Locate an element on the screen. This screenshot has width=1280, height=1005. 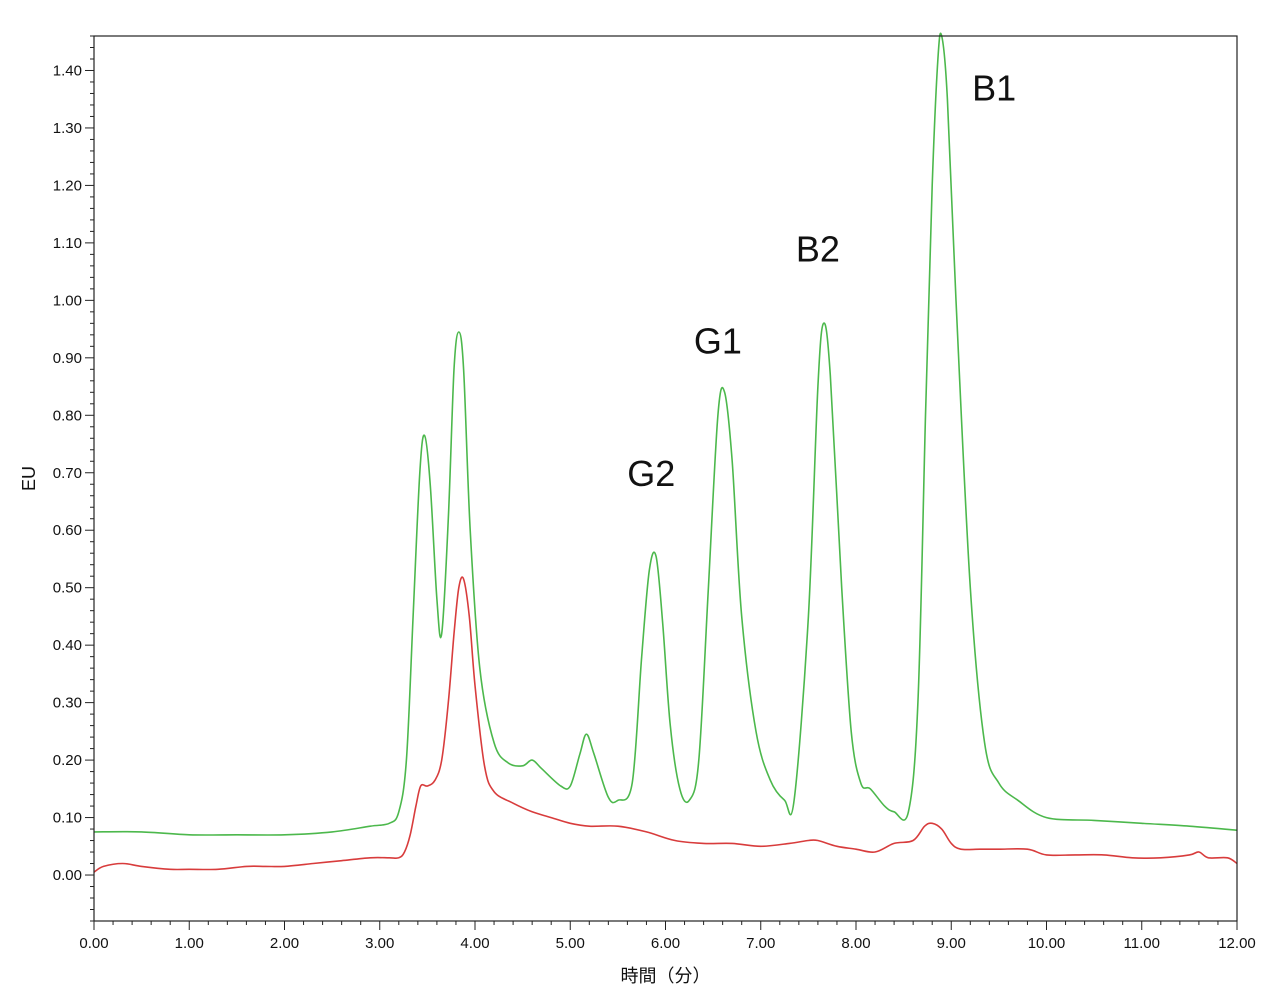
y-tick-label: 1.30 is located at coordinates (67, 128).